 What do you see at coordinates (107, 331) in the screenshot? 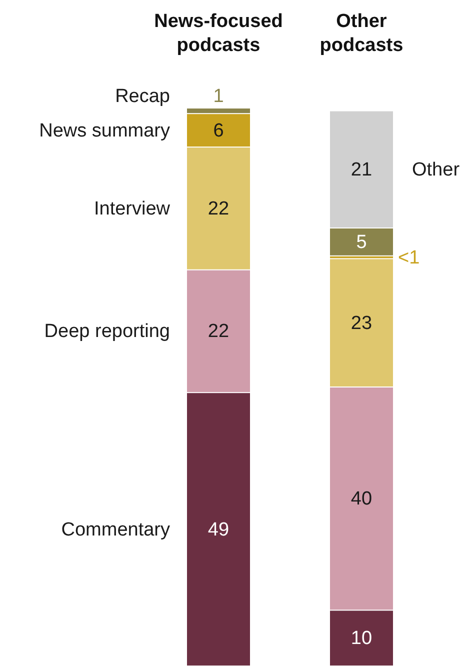
I see `series-label: Deep reporting` at bounding box center [107, 331].